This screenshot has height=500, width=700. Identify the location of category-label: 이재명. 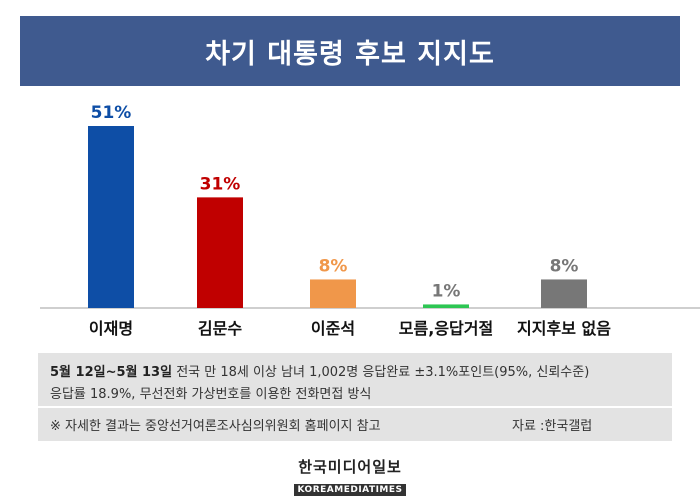
(111, 328).